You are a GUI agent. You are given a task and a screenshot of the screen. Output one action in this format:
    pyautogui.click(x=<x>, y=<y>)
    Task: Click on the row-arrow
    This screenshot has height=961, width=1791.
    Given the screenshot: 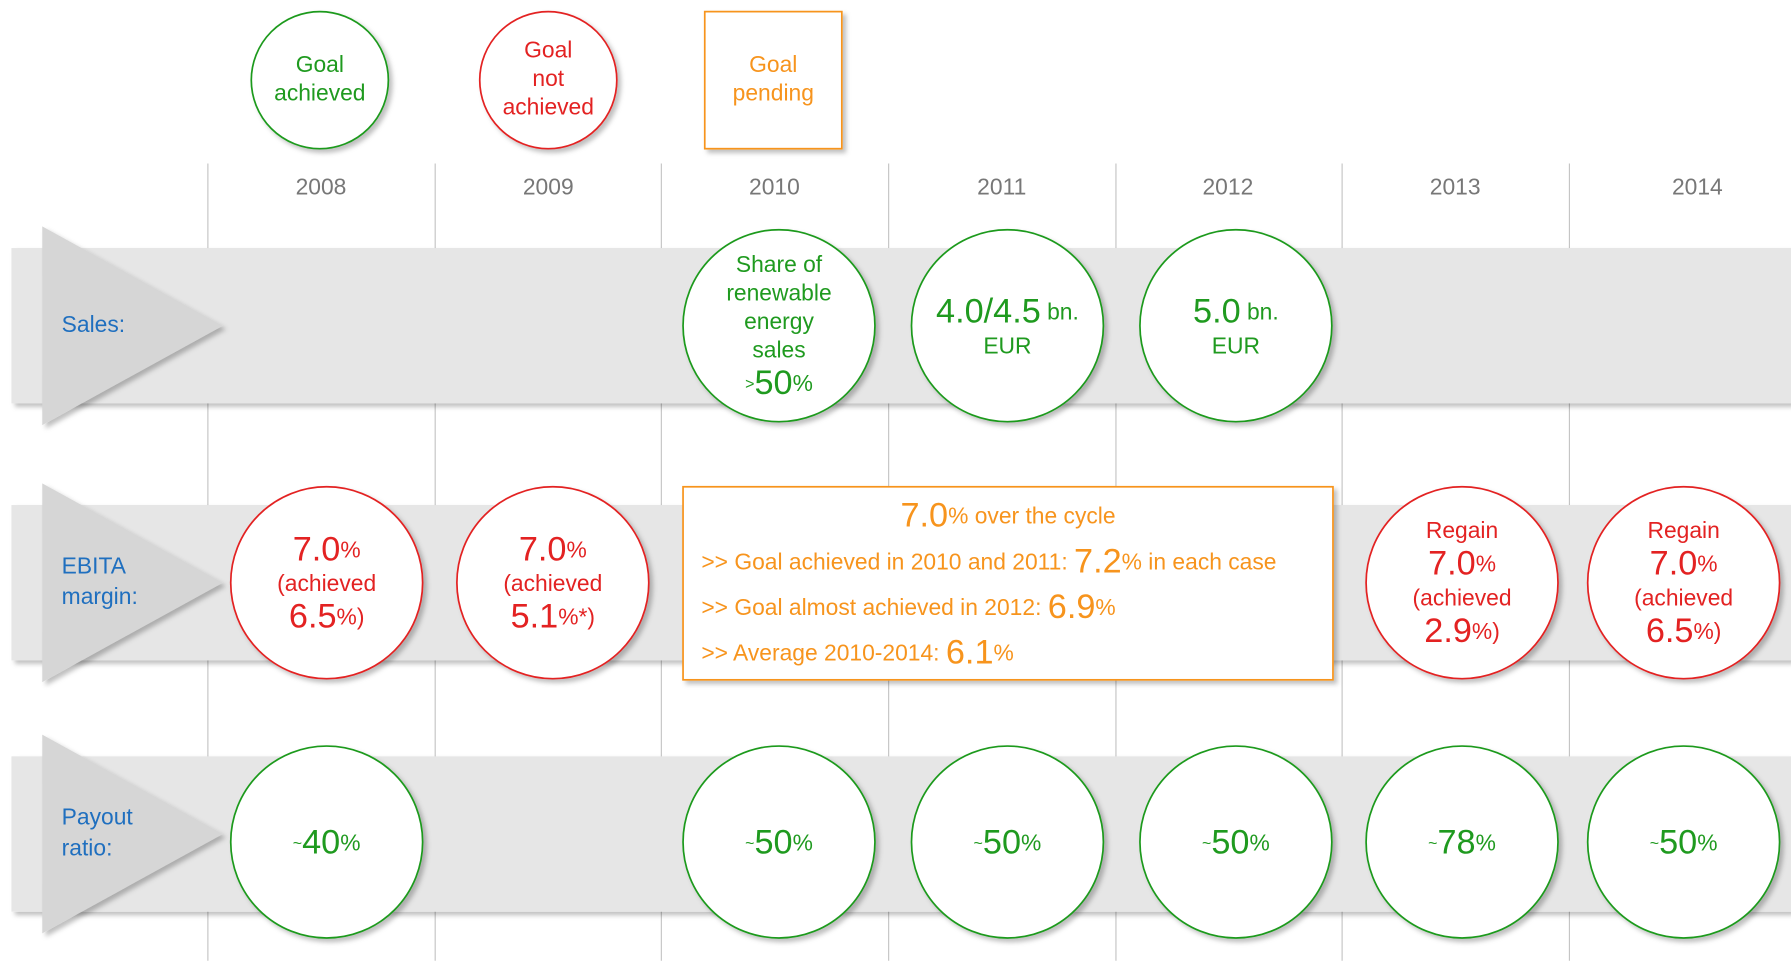 What is the action you would take?
    pyautogui.click(x=132, y=326)
    